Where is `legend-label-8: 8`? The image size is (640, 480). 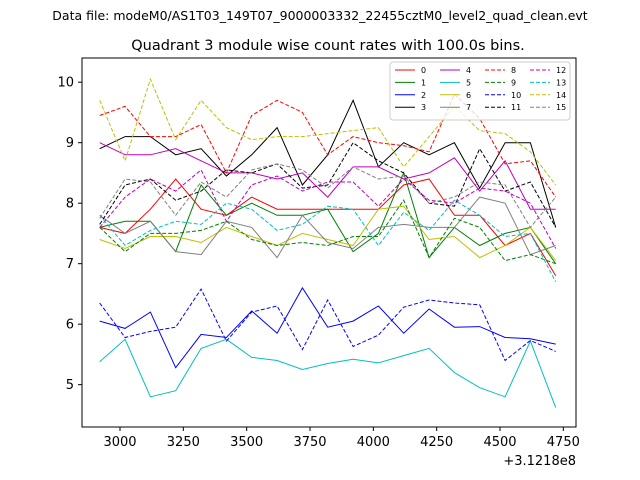
legend-label-8: 8 is located at coordinates (513, 70).